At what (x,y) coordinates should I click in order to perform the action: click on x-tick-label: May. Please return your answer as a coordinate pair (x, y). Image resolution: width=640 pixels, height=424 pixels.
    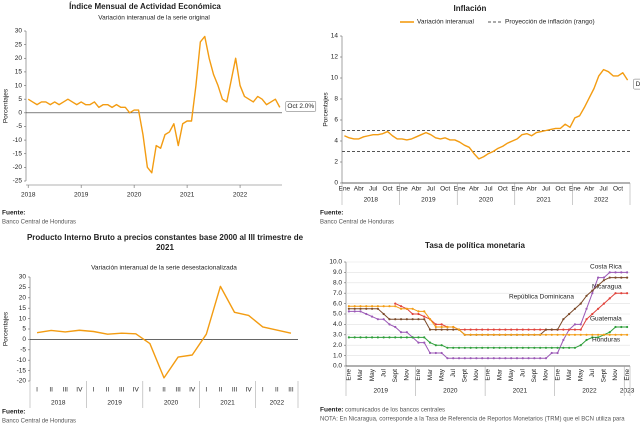
    Looking at the image, I should click on (372, 374).